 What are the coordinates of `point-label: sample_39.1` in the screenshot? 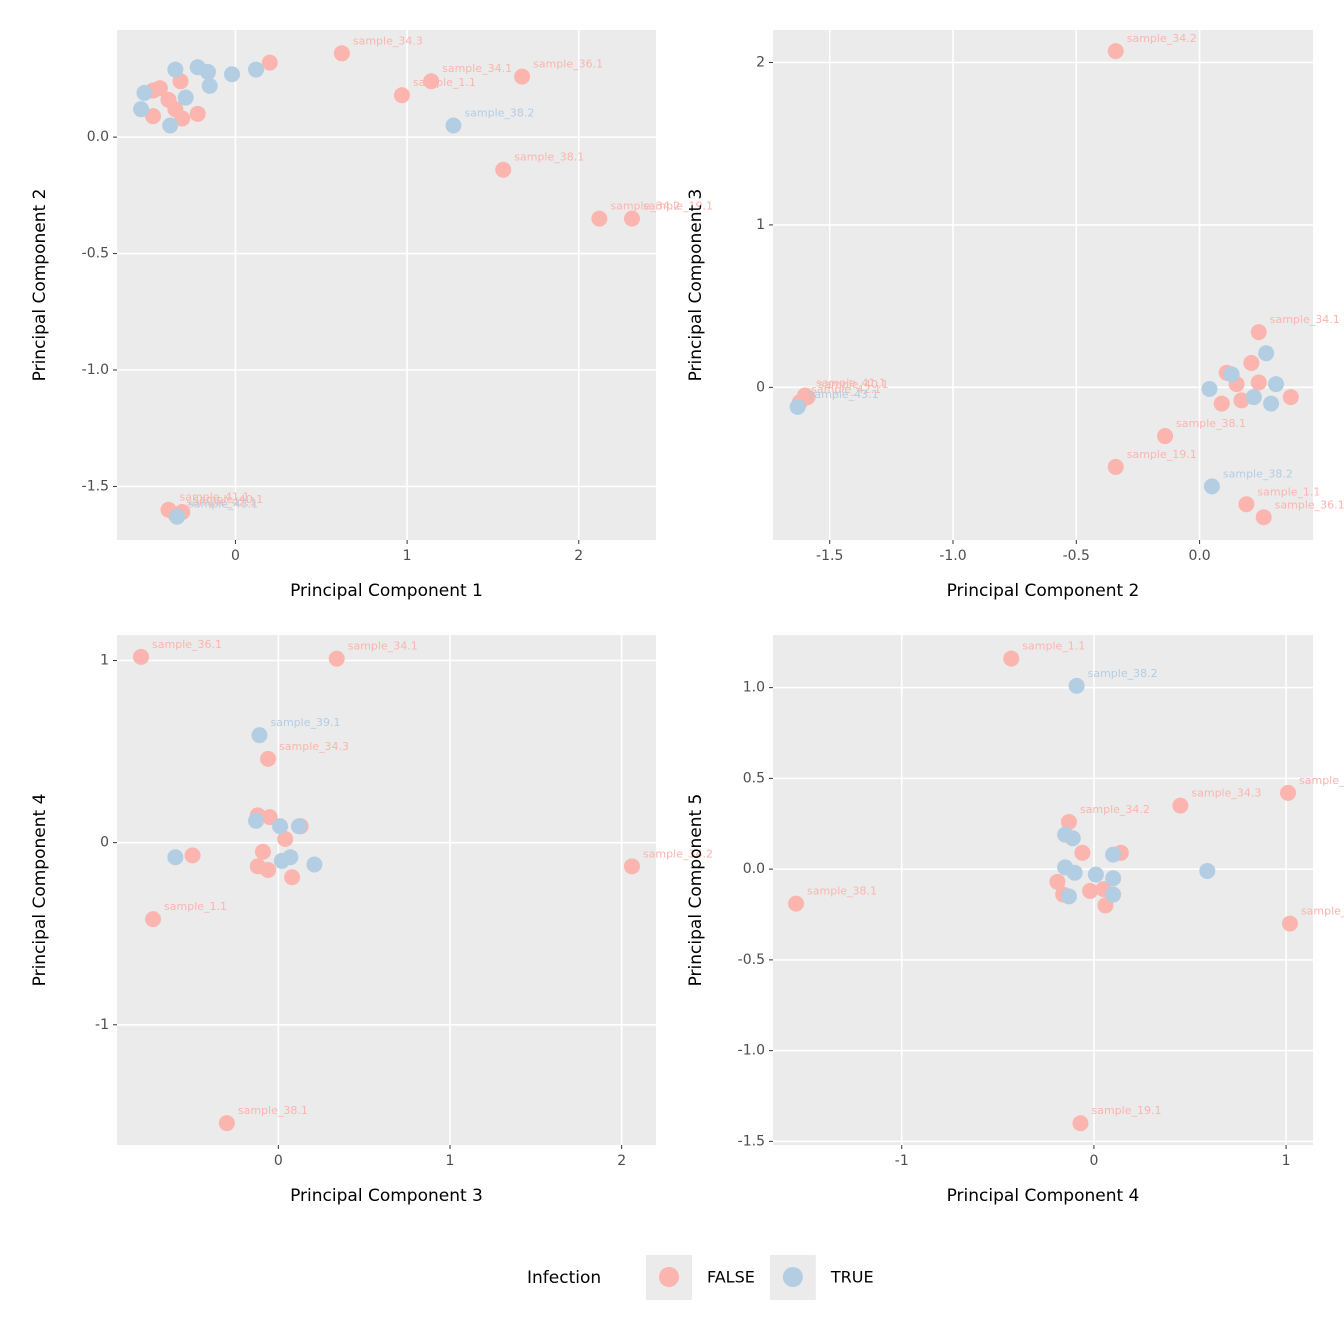 It's located at (305, 722).